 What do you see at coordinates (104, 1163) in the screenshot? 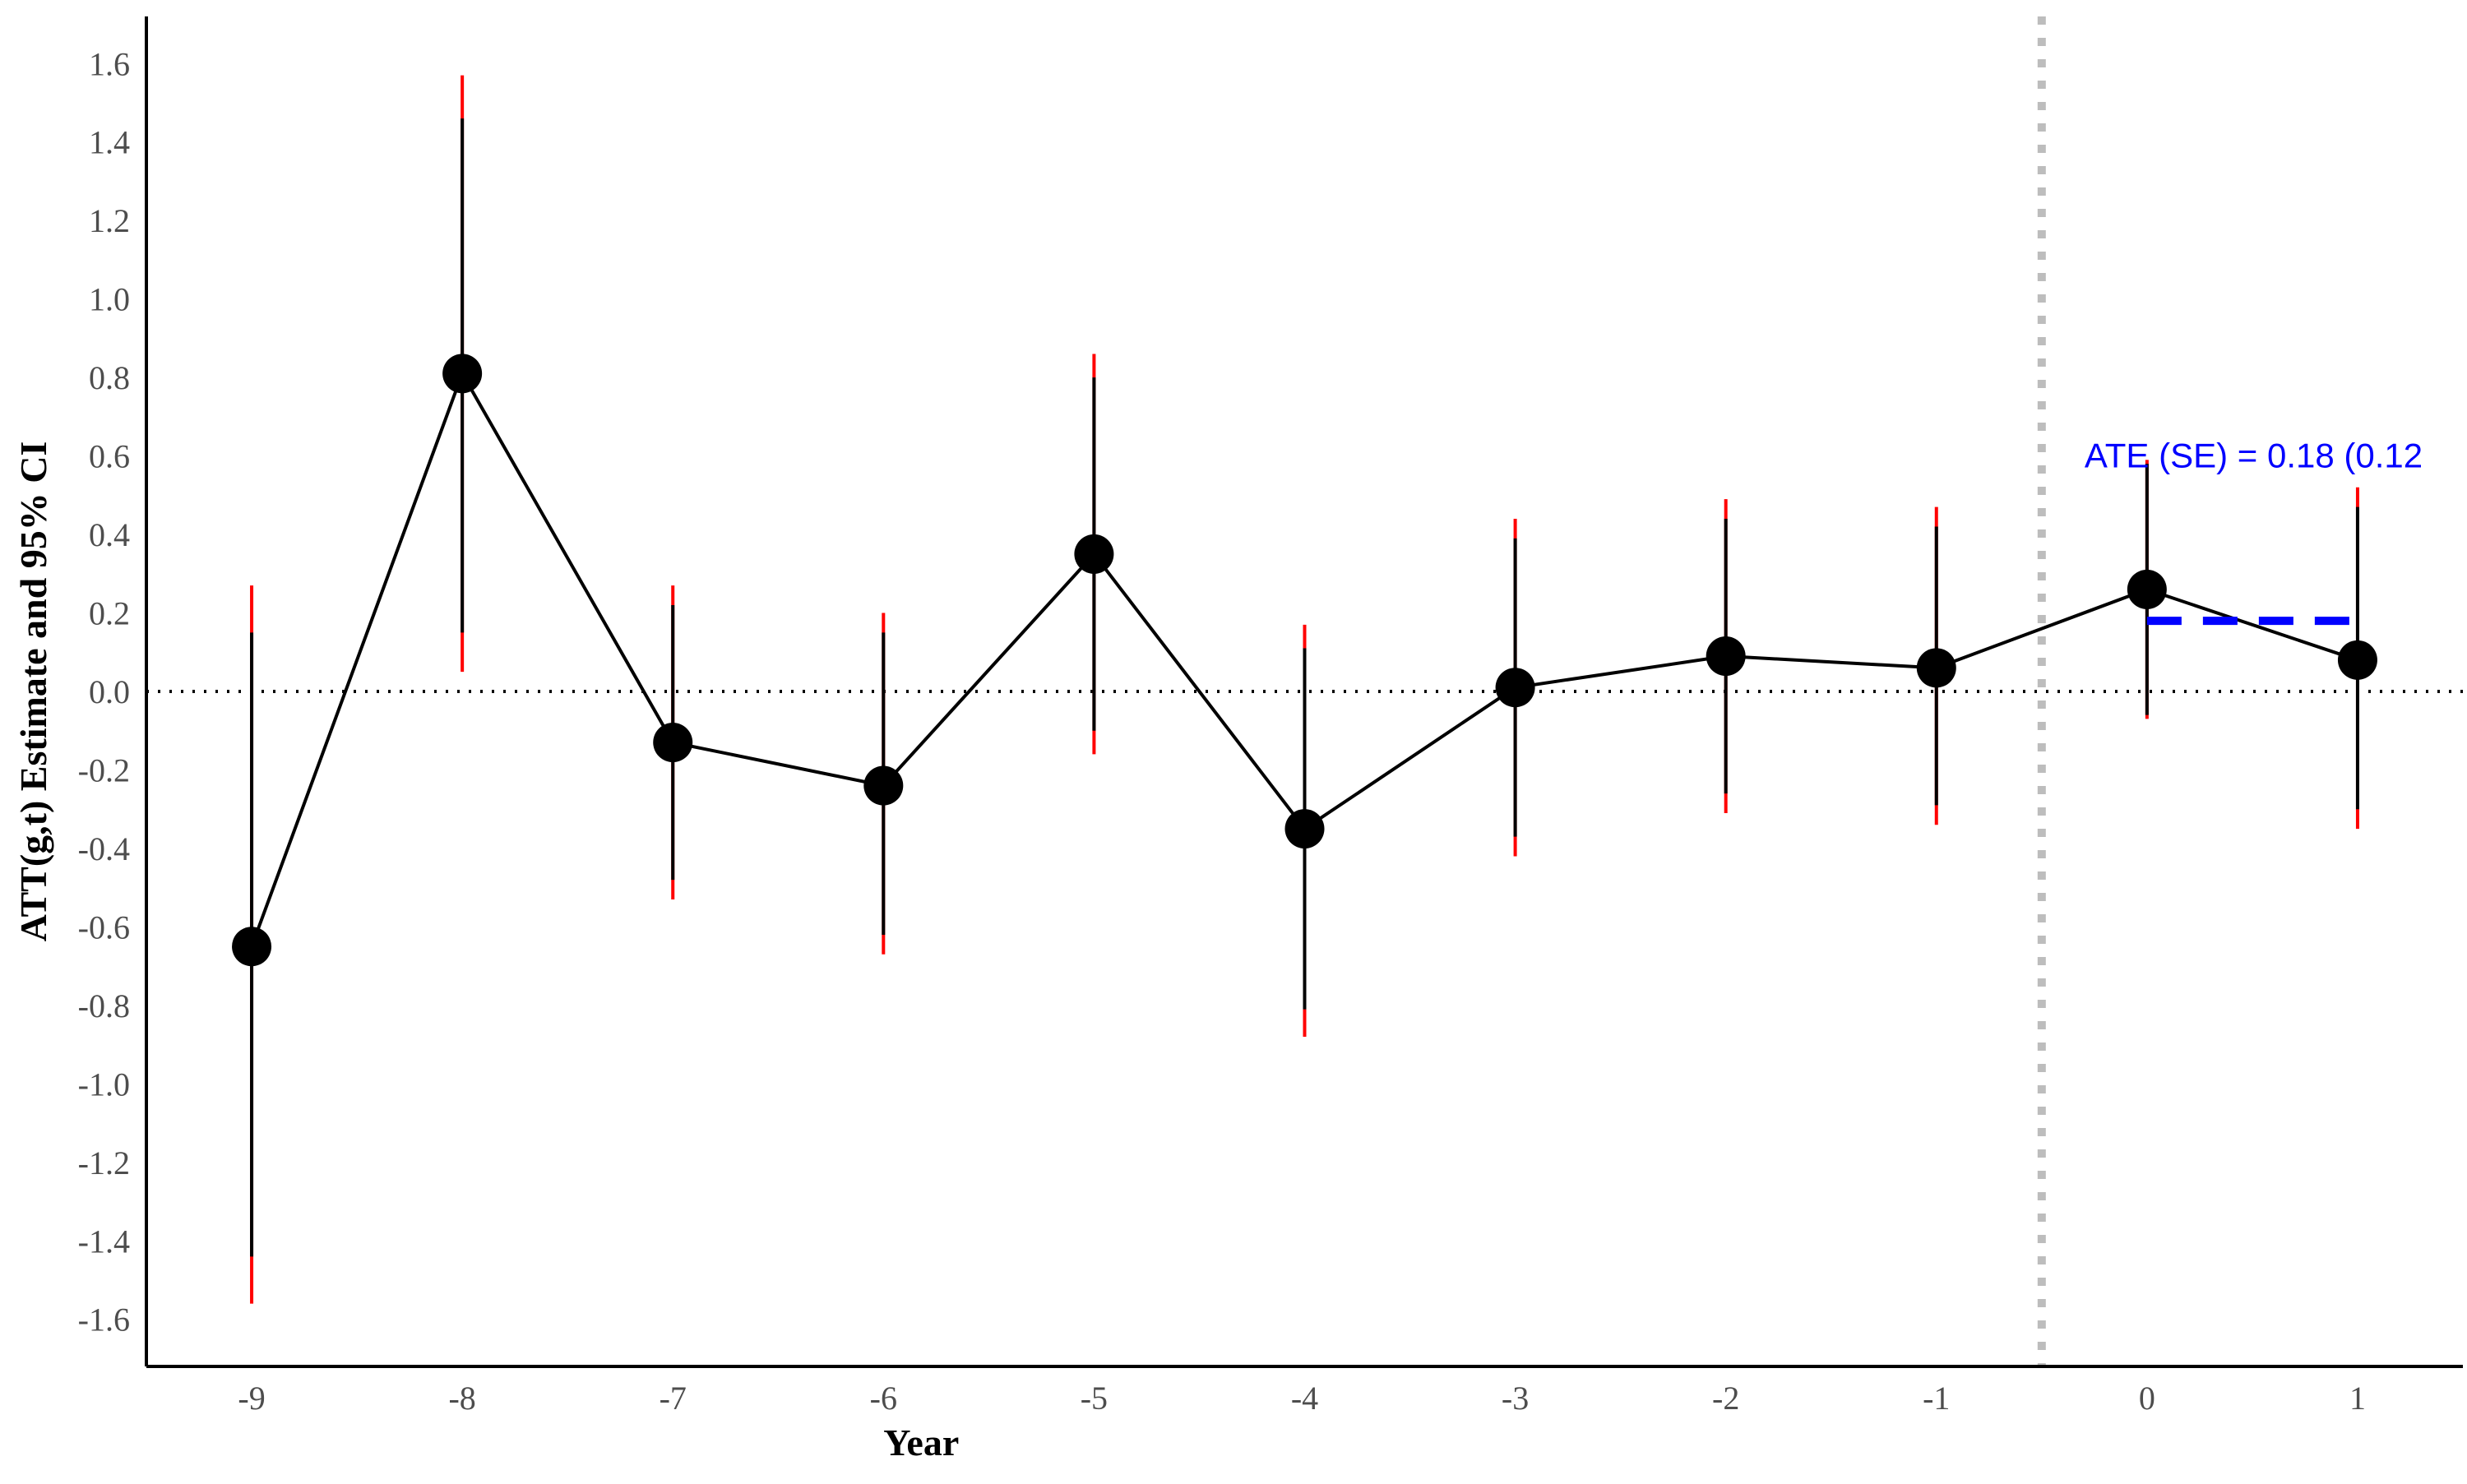
I see `y-tick-label: -1.2` at bounding box center [104, 1163].